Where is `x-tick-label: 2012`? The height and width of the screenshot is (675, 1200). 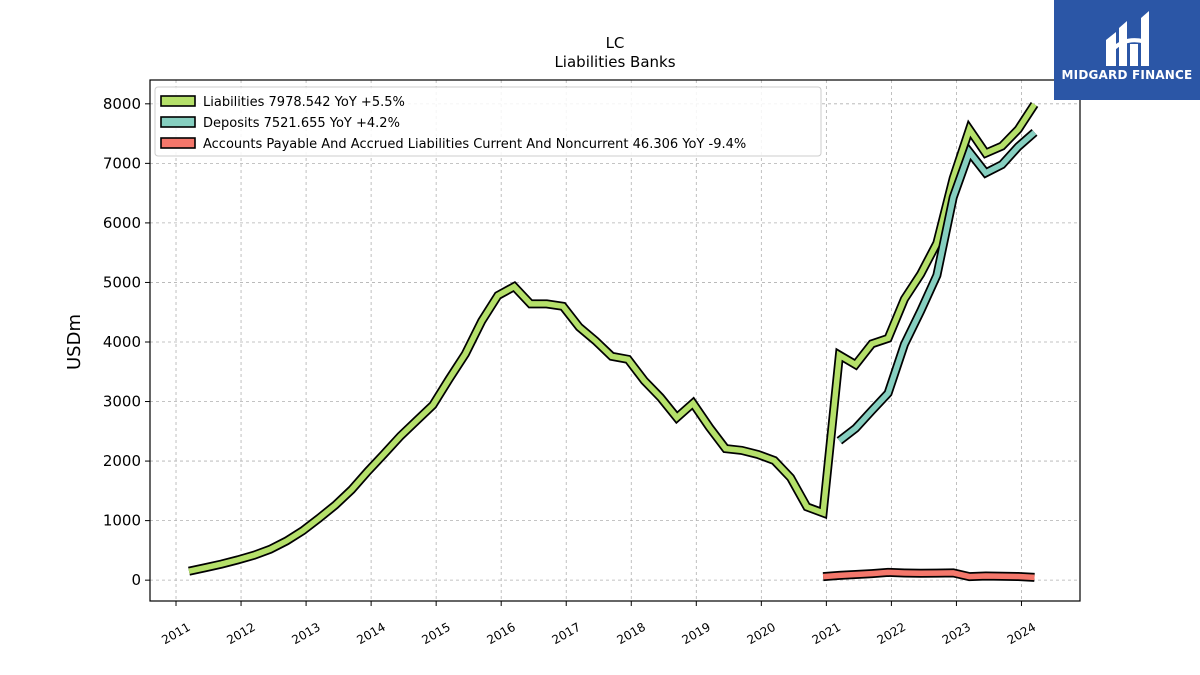 x-tick-label: 2012 is located at coordinates (240, 633).